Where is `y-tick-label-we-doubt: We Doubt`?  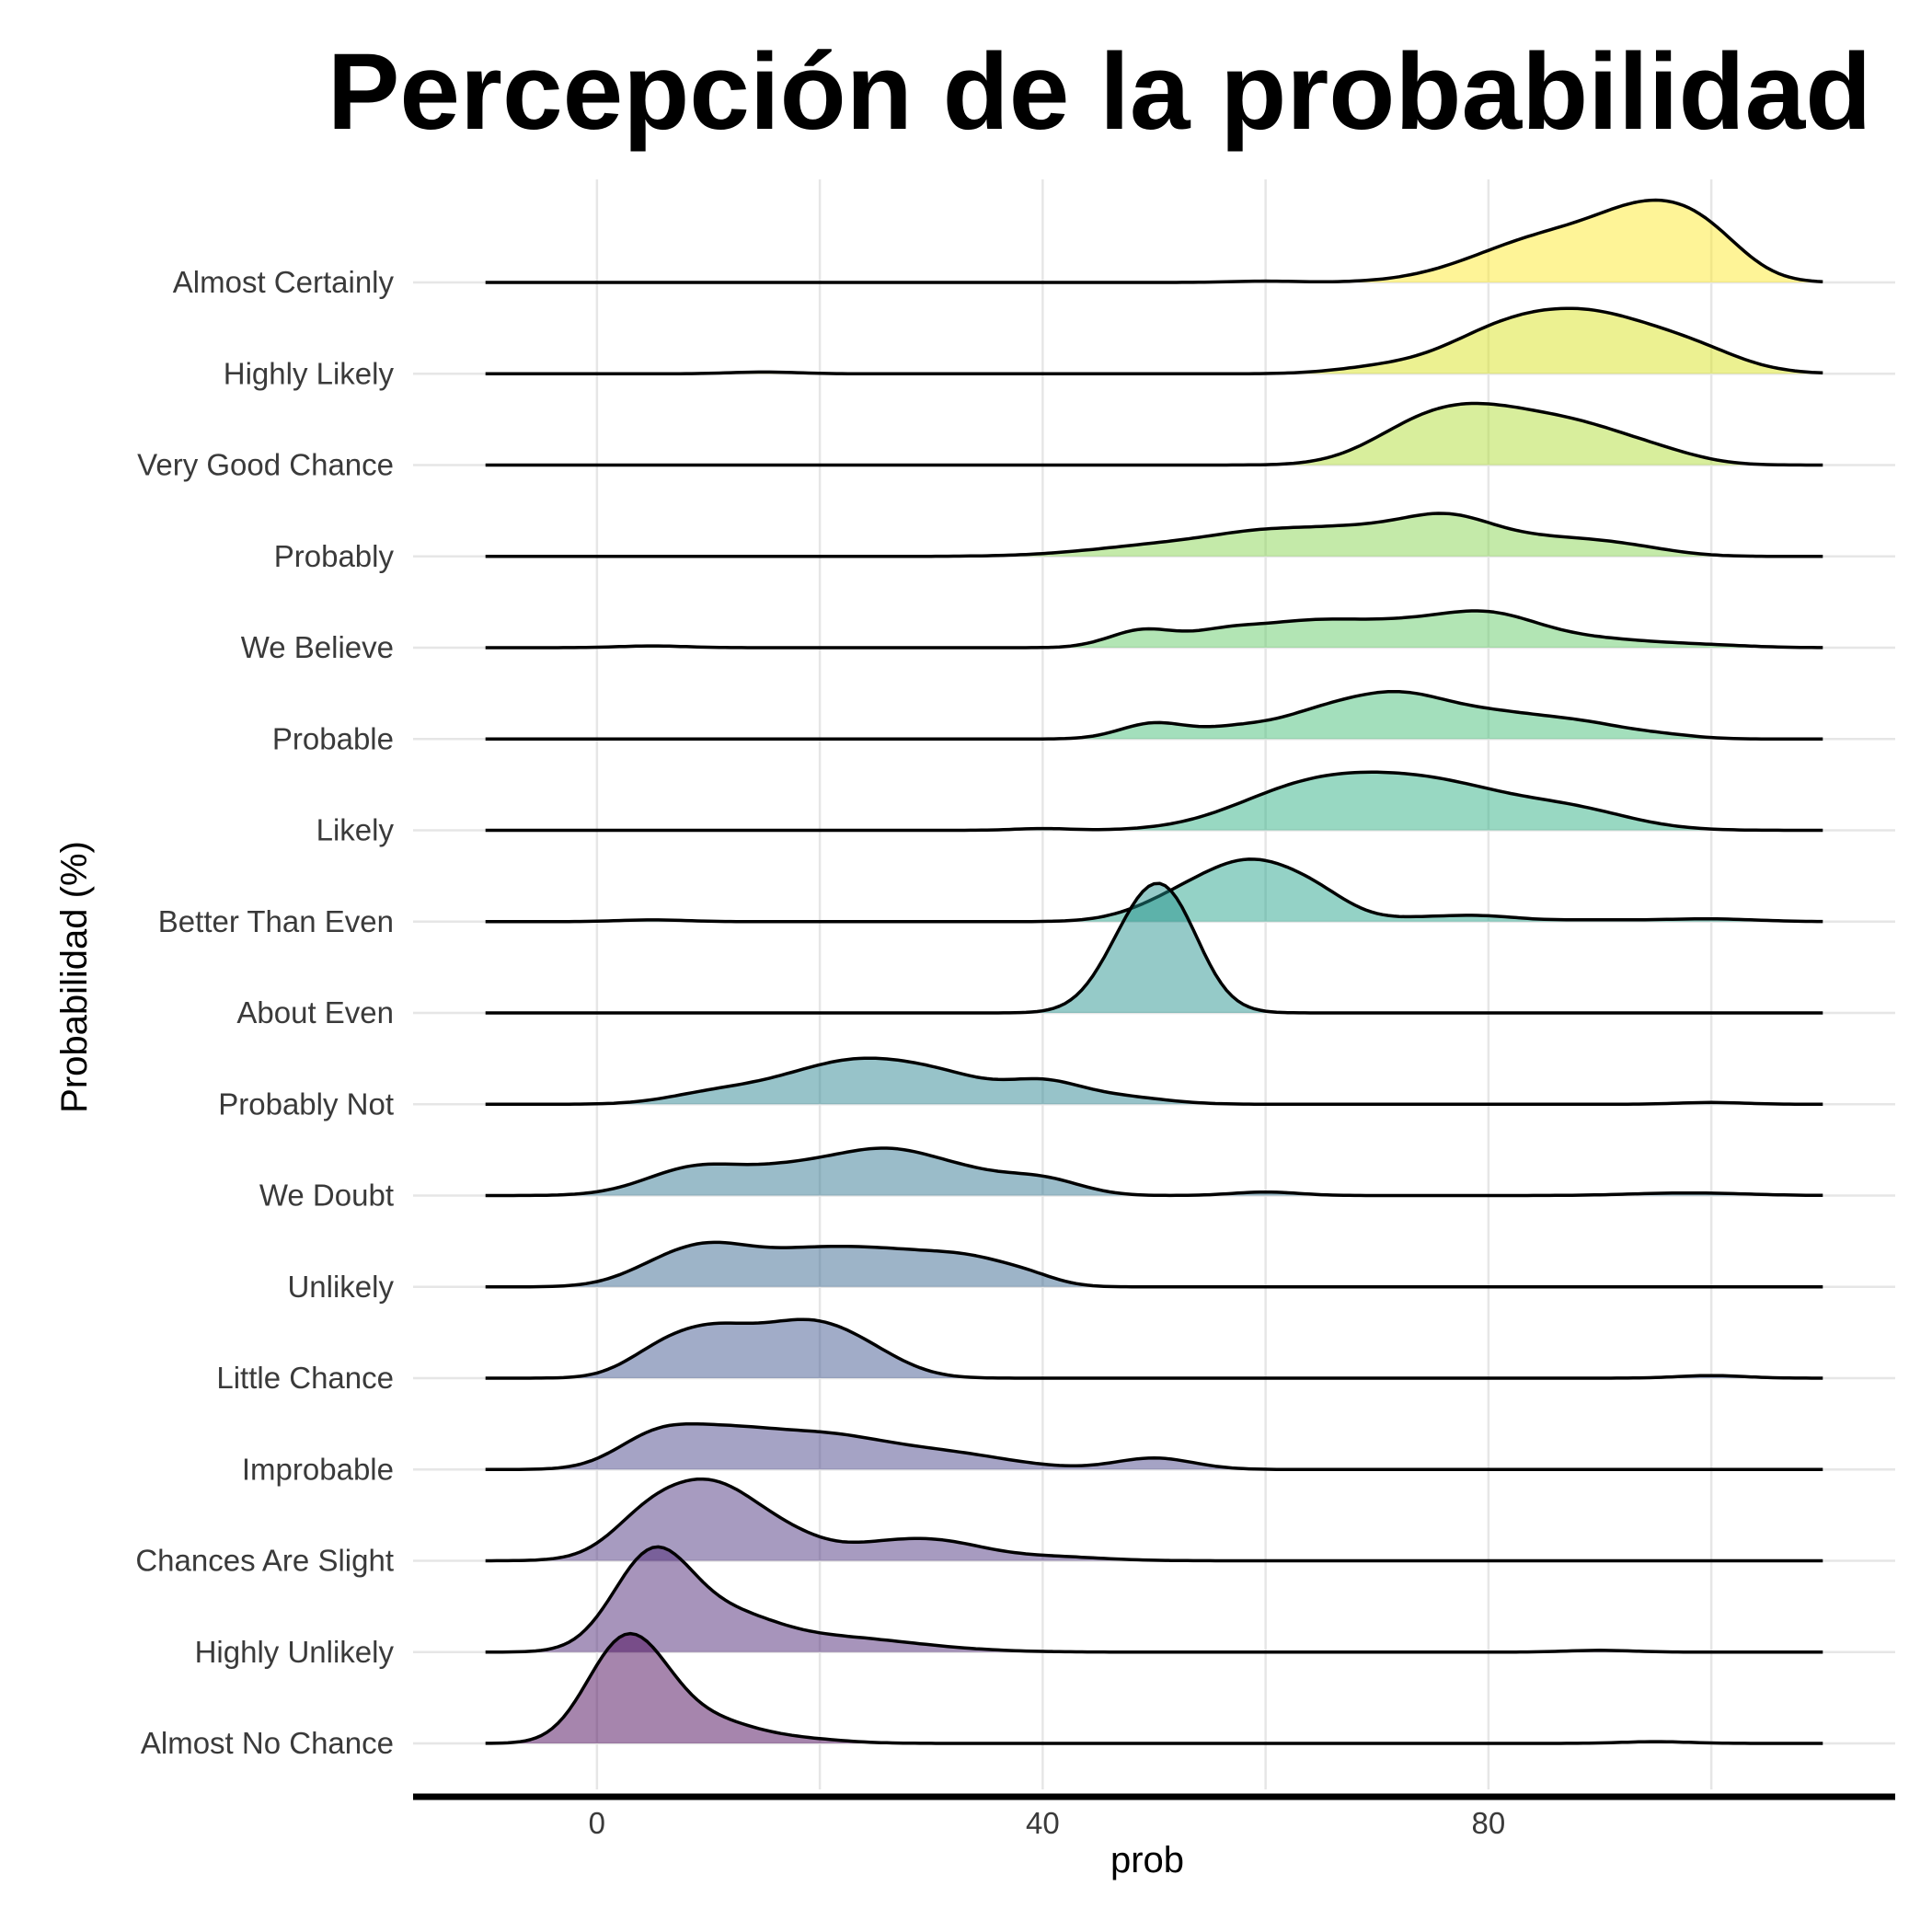 y-tick-label-we-doubt: We Doubt is located at coordinates (326, 1196).